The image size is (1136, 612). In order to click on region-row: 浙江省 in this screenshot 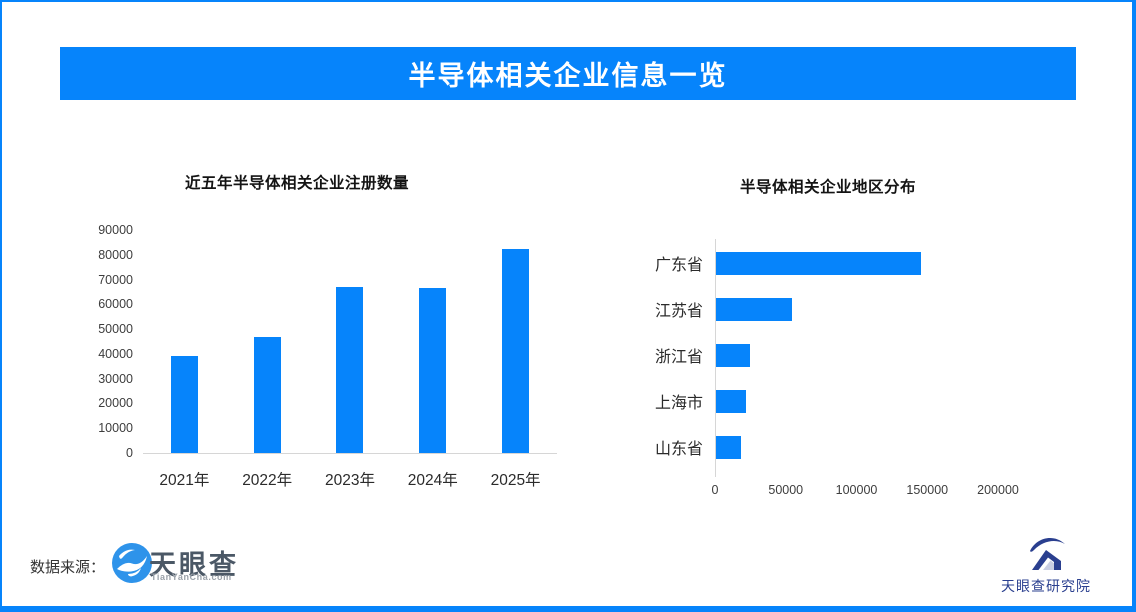, I will do `click(860, 355)`.